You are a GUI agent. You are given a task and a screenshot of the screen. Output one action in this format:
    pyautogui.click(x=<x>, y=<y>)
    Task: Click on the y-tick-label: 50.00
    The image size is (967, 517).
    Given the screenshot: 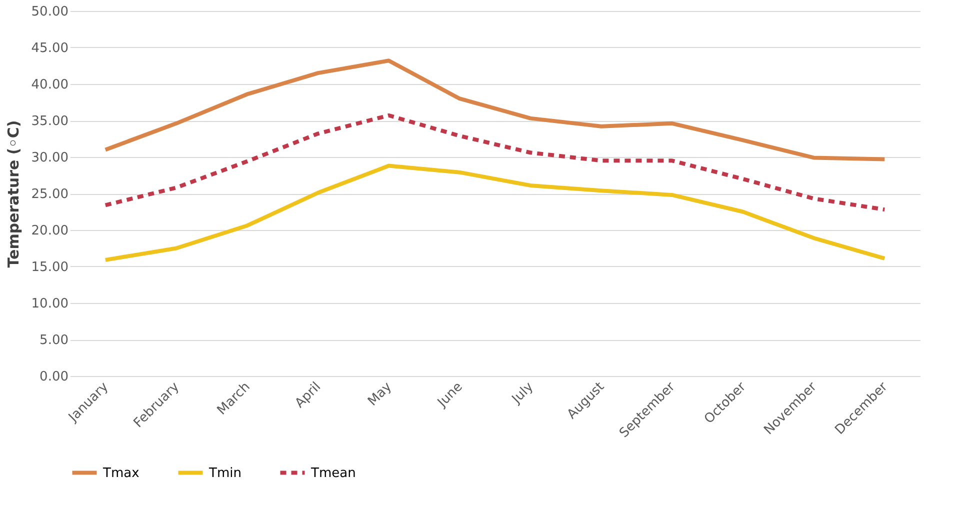 What is the action you would take?
    pyautogui.click(x=49, y=12)
    